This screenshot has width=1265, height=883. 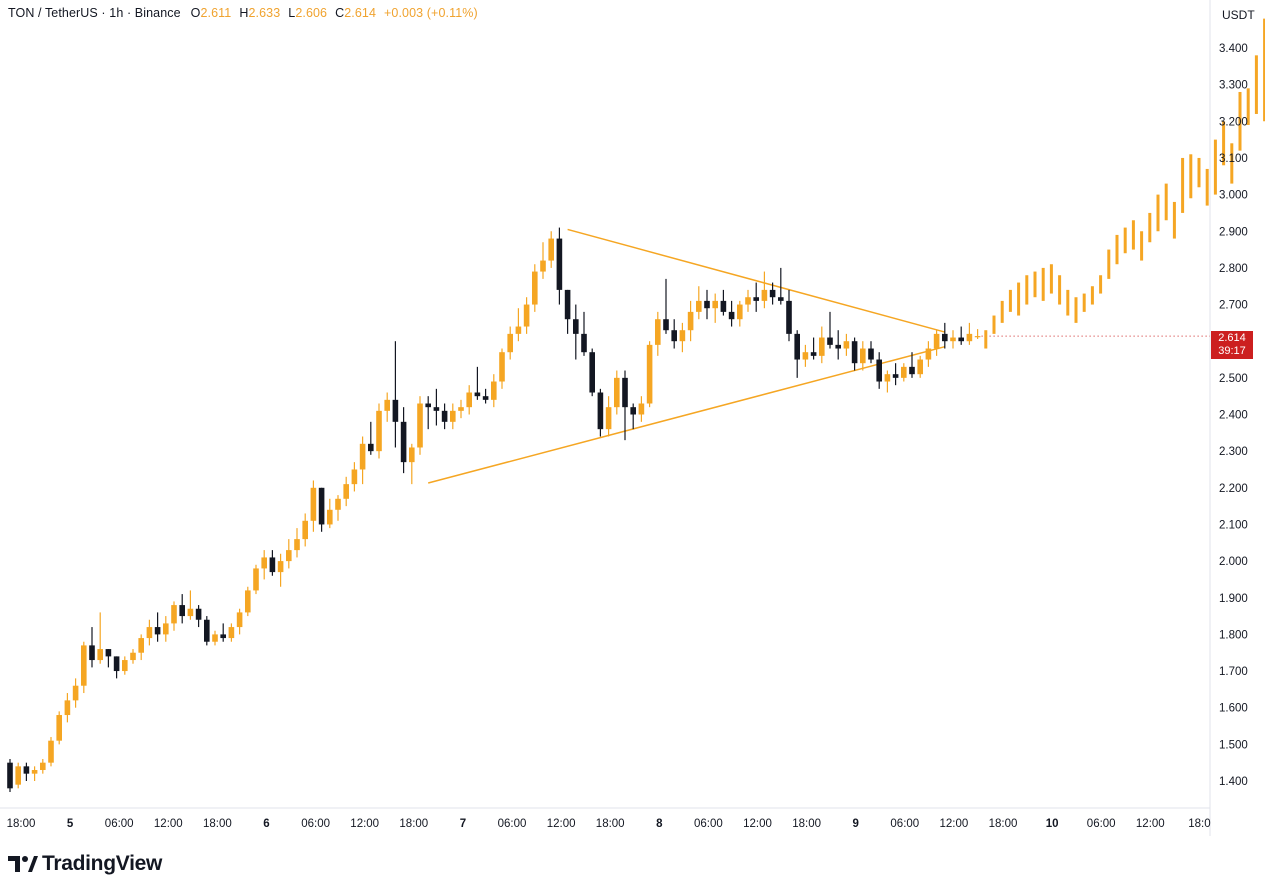 I want to click on triangle-lower-line, so click(x=686, y=414).